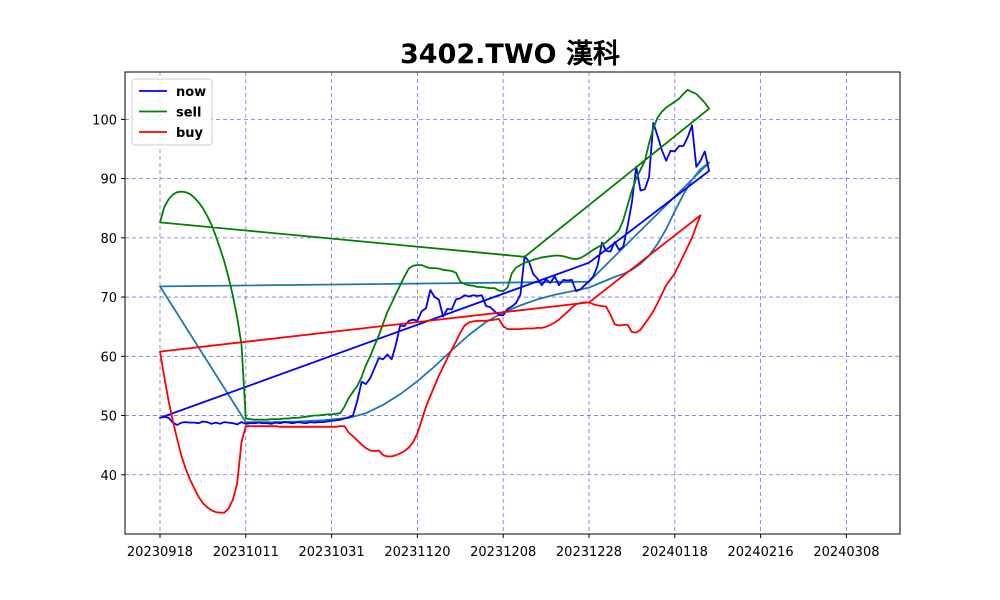 The width and height of the screenshot is (1000, 600). I want to click on x-tick-label: 20231120, so click(417, 552).